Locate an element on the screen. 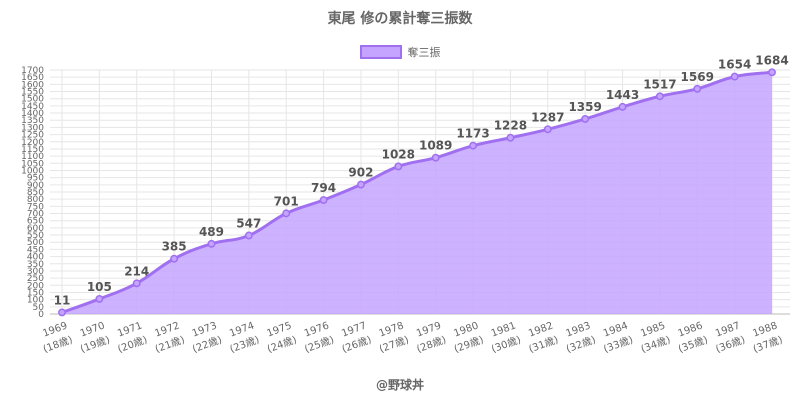  x-tick-label: 1980(29歳) is located at coordinates (468, 337).